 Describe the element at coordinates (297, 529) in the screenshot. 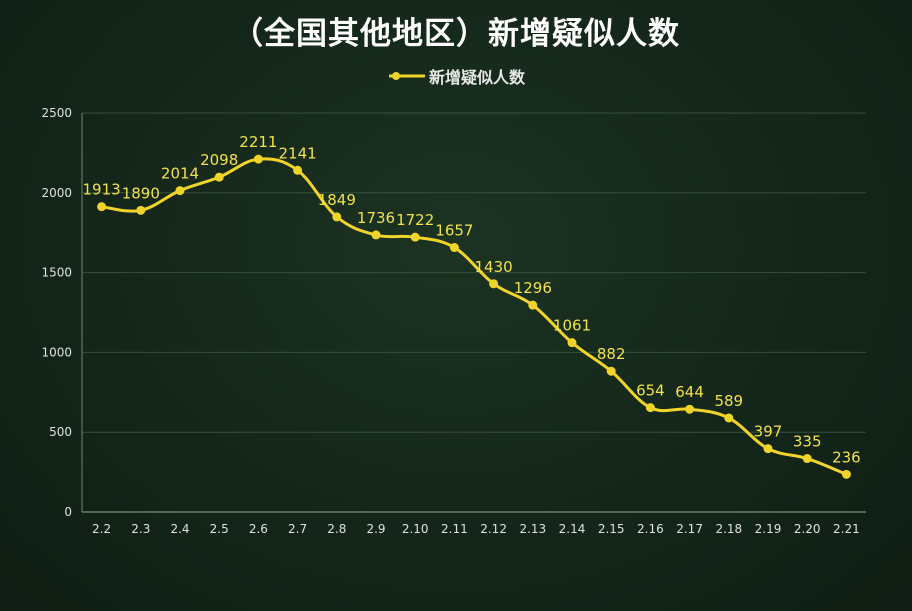

I see `x-tick-label: 2.7` at that location.